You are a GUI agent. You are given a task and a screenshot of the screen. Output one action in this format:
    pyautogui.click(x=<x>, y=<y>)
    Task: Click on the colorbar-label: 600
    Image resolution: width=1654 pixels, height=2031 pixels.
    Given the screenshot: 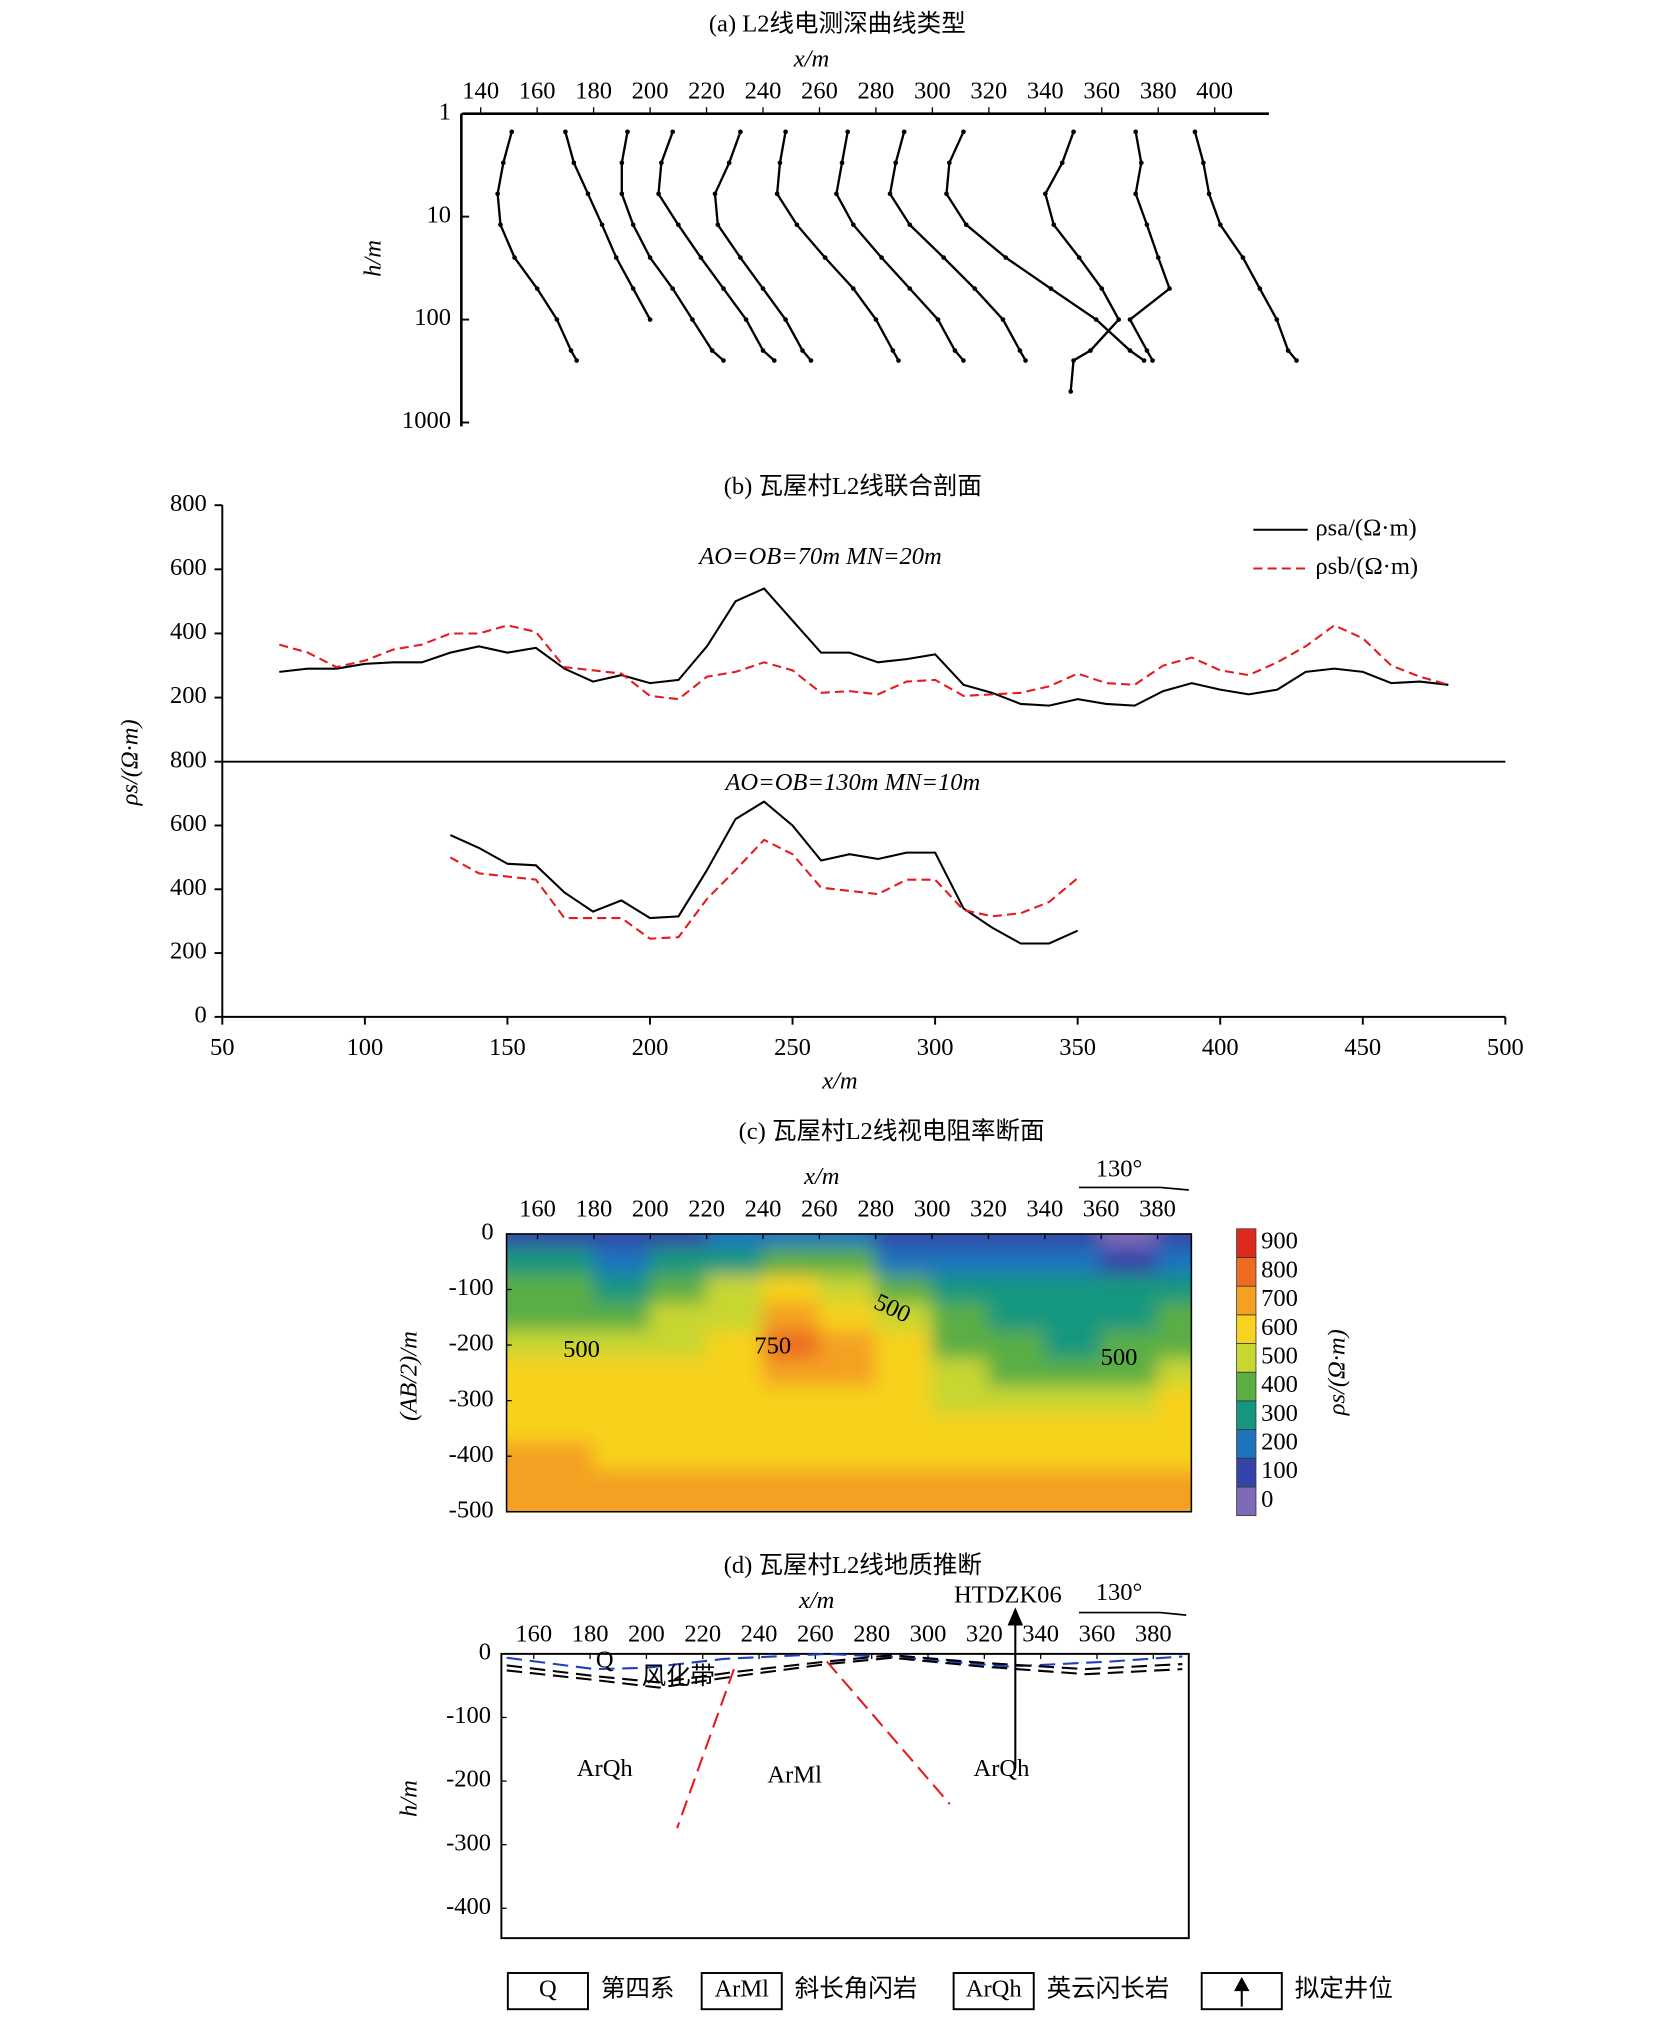 What is the action you would take?
    pyautogui.click(x=1279, y=1327)
    